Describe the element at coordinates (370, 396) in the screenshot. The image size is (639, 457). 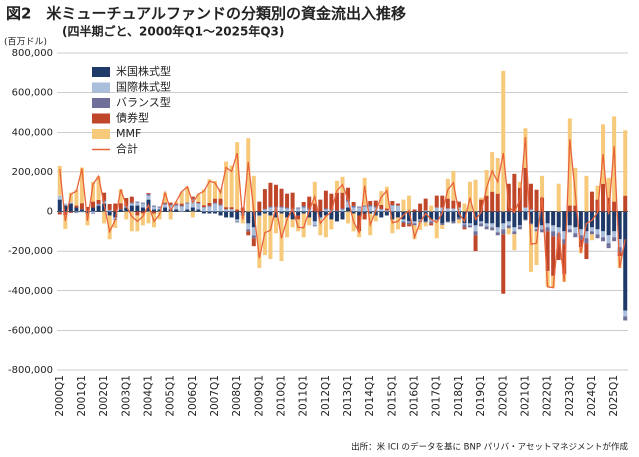
I see `x-tick-label: 2014Q1` at that location.